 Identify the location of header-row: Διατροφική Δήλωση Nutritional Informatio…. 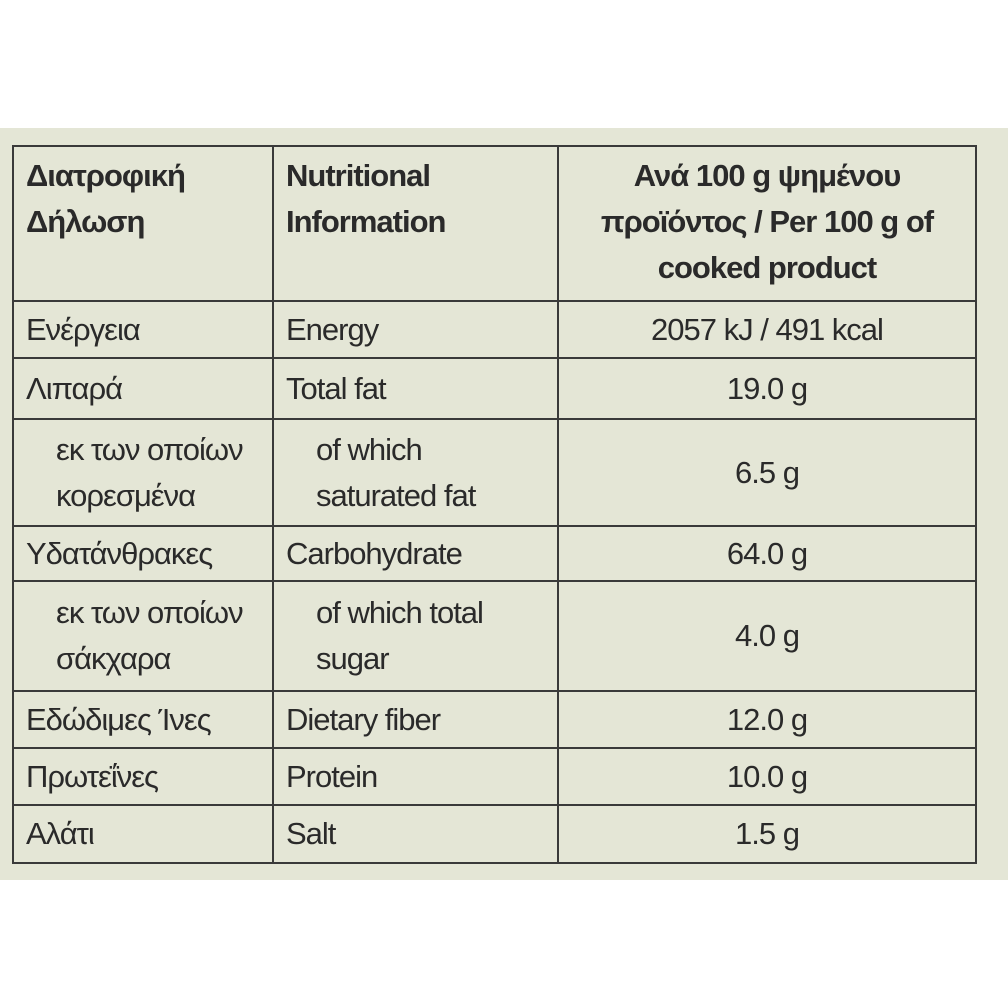
(494, 223).